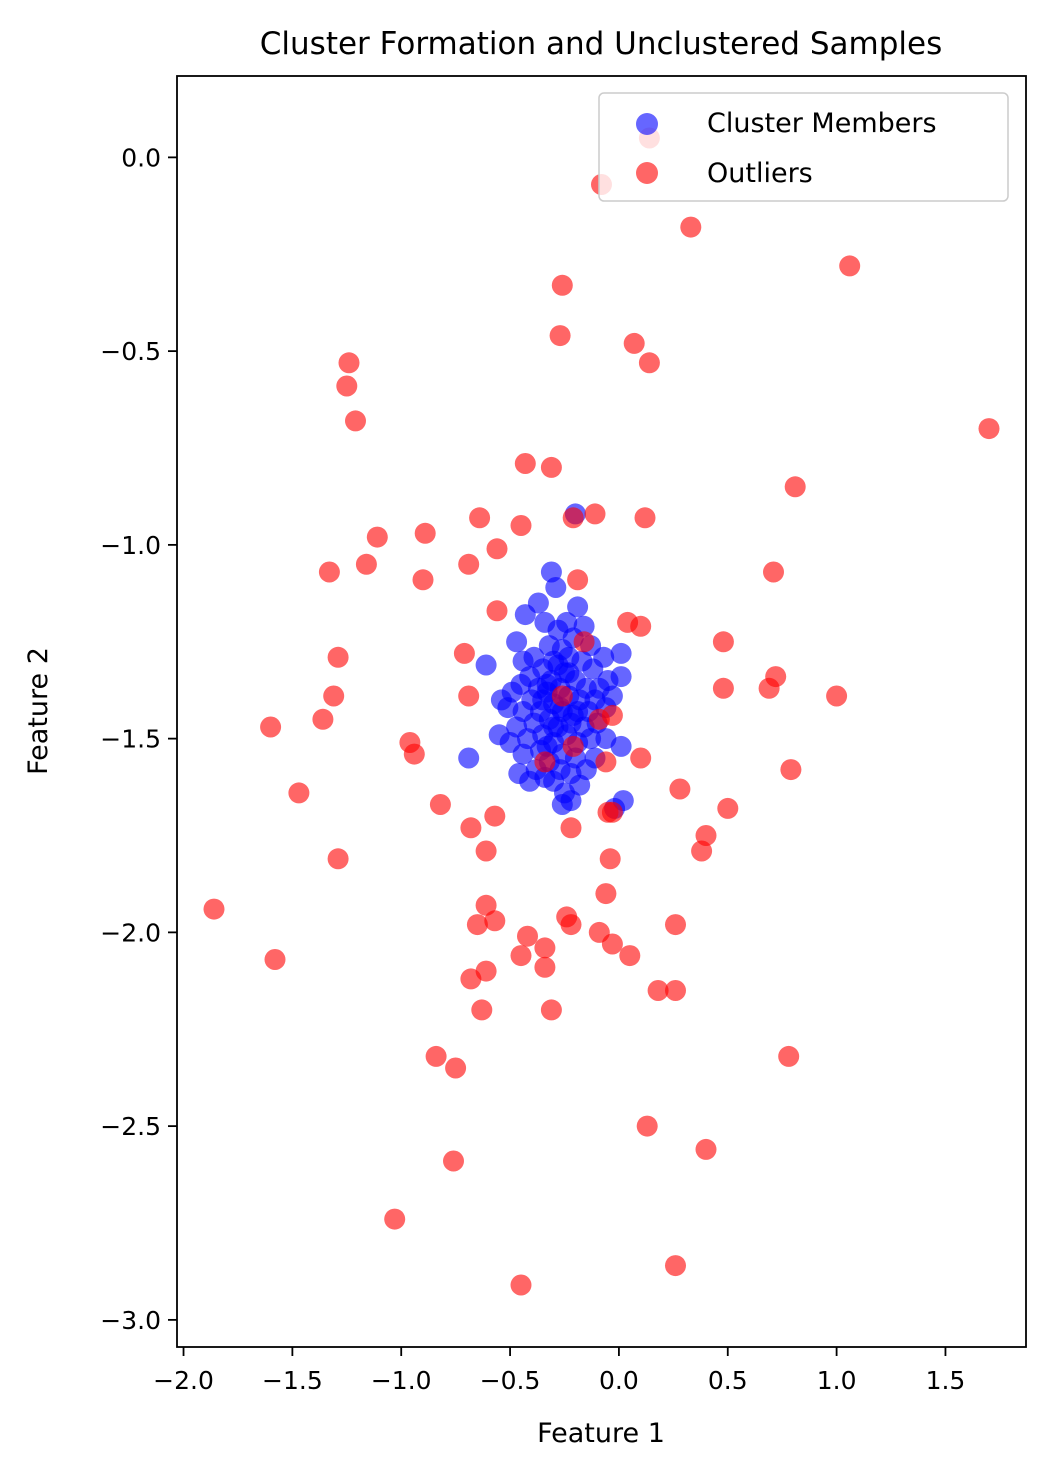 The width and height of the screenshot is (1064, 1465). I want to click on legend-label-cluster-members: Cluster Members, so click(822, 123).